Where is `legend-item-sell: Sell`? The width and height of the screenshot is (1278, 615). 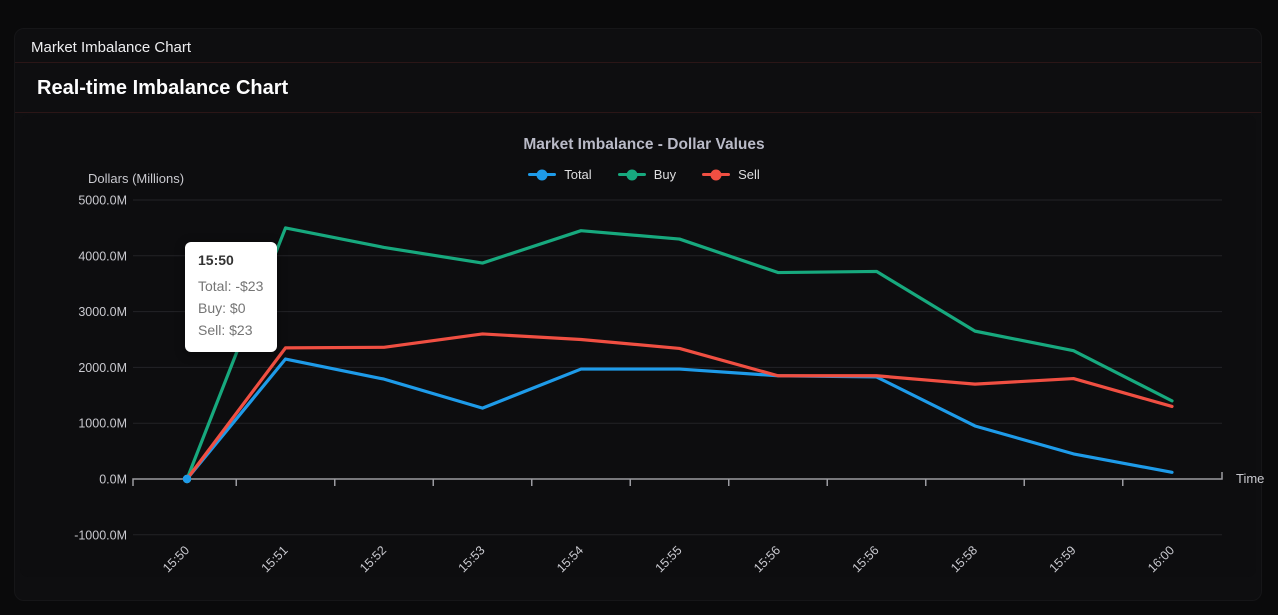
legend-item-sell: Sell is located at coordinates (731, 174).